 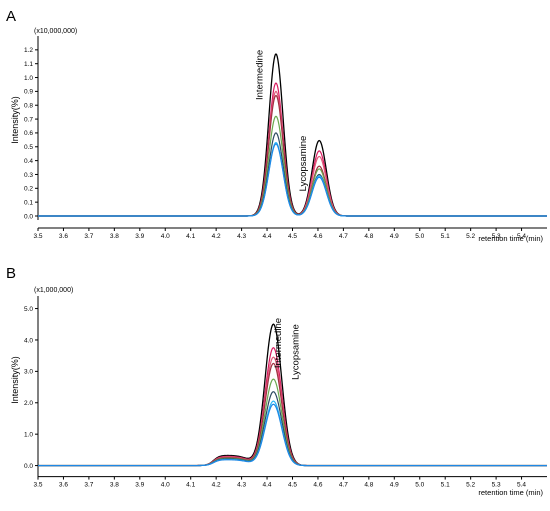 I want to click on panel-a-y-tick-label: 0.8, so click(x=28, y=106).